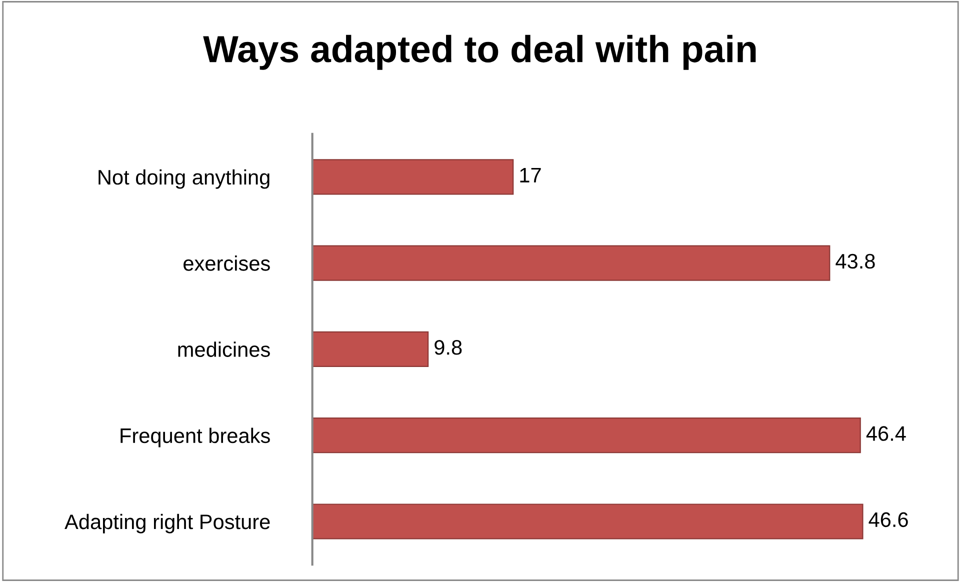  I want to click on y-tick-label: medicines, so click(224, 349).